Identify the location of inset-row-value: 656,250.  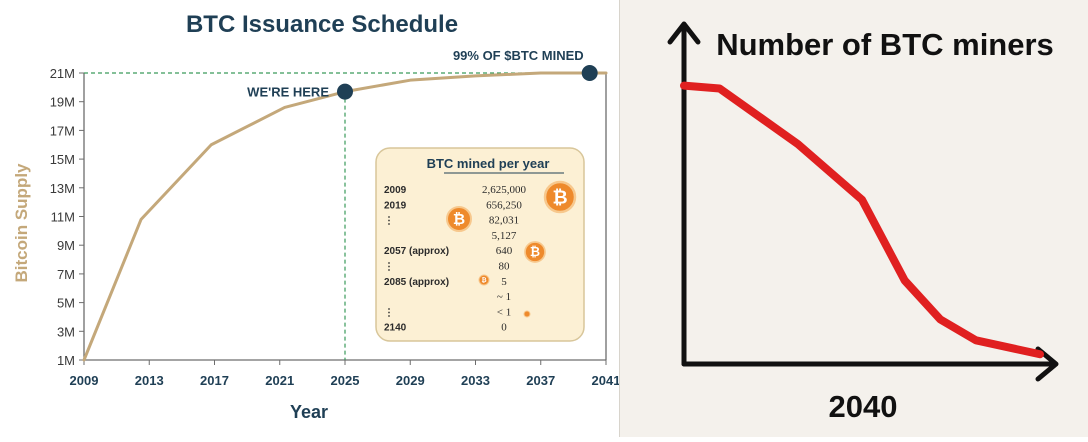
(504, 205).